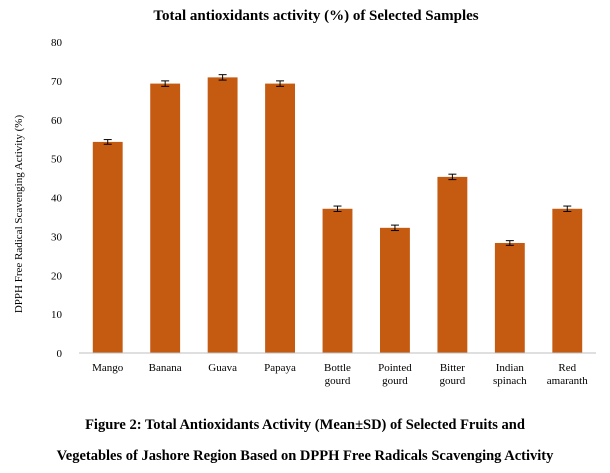 Image resolution: width=610 pixels, height=473 pixels. I want to click on category-label-line: Banana, so click(165, 368).